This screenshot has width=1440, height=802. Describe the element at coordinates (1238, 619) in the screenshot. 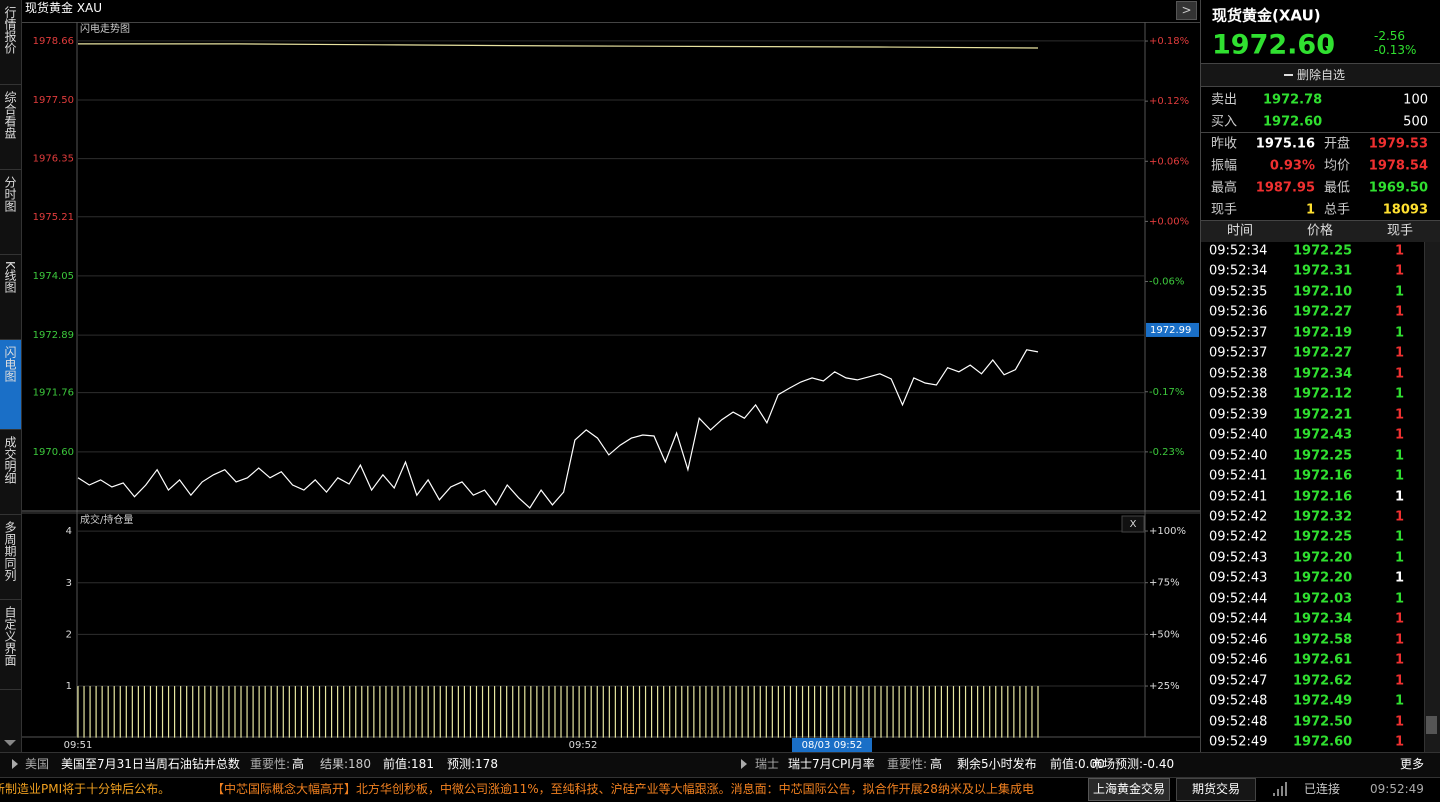

I see `trade-time: 09:52:44` at that location.